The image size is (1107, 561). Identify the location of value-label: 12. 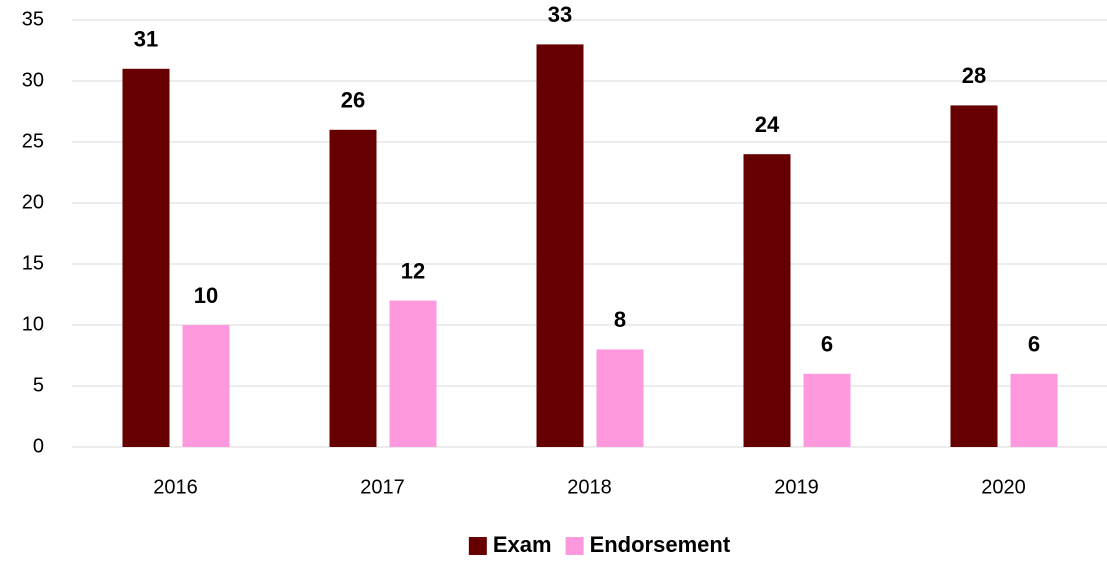
(413, 270).